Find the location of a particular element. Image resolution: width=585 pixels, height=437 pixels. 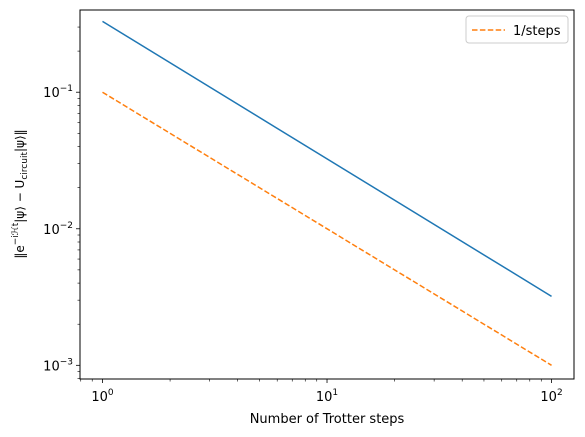

y-axis-label: ‖e−iℋt|ψ⟩ − Ucircuit|ψ⟩‖ is located at coordinates (20, 193).